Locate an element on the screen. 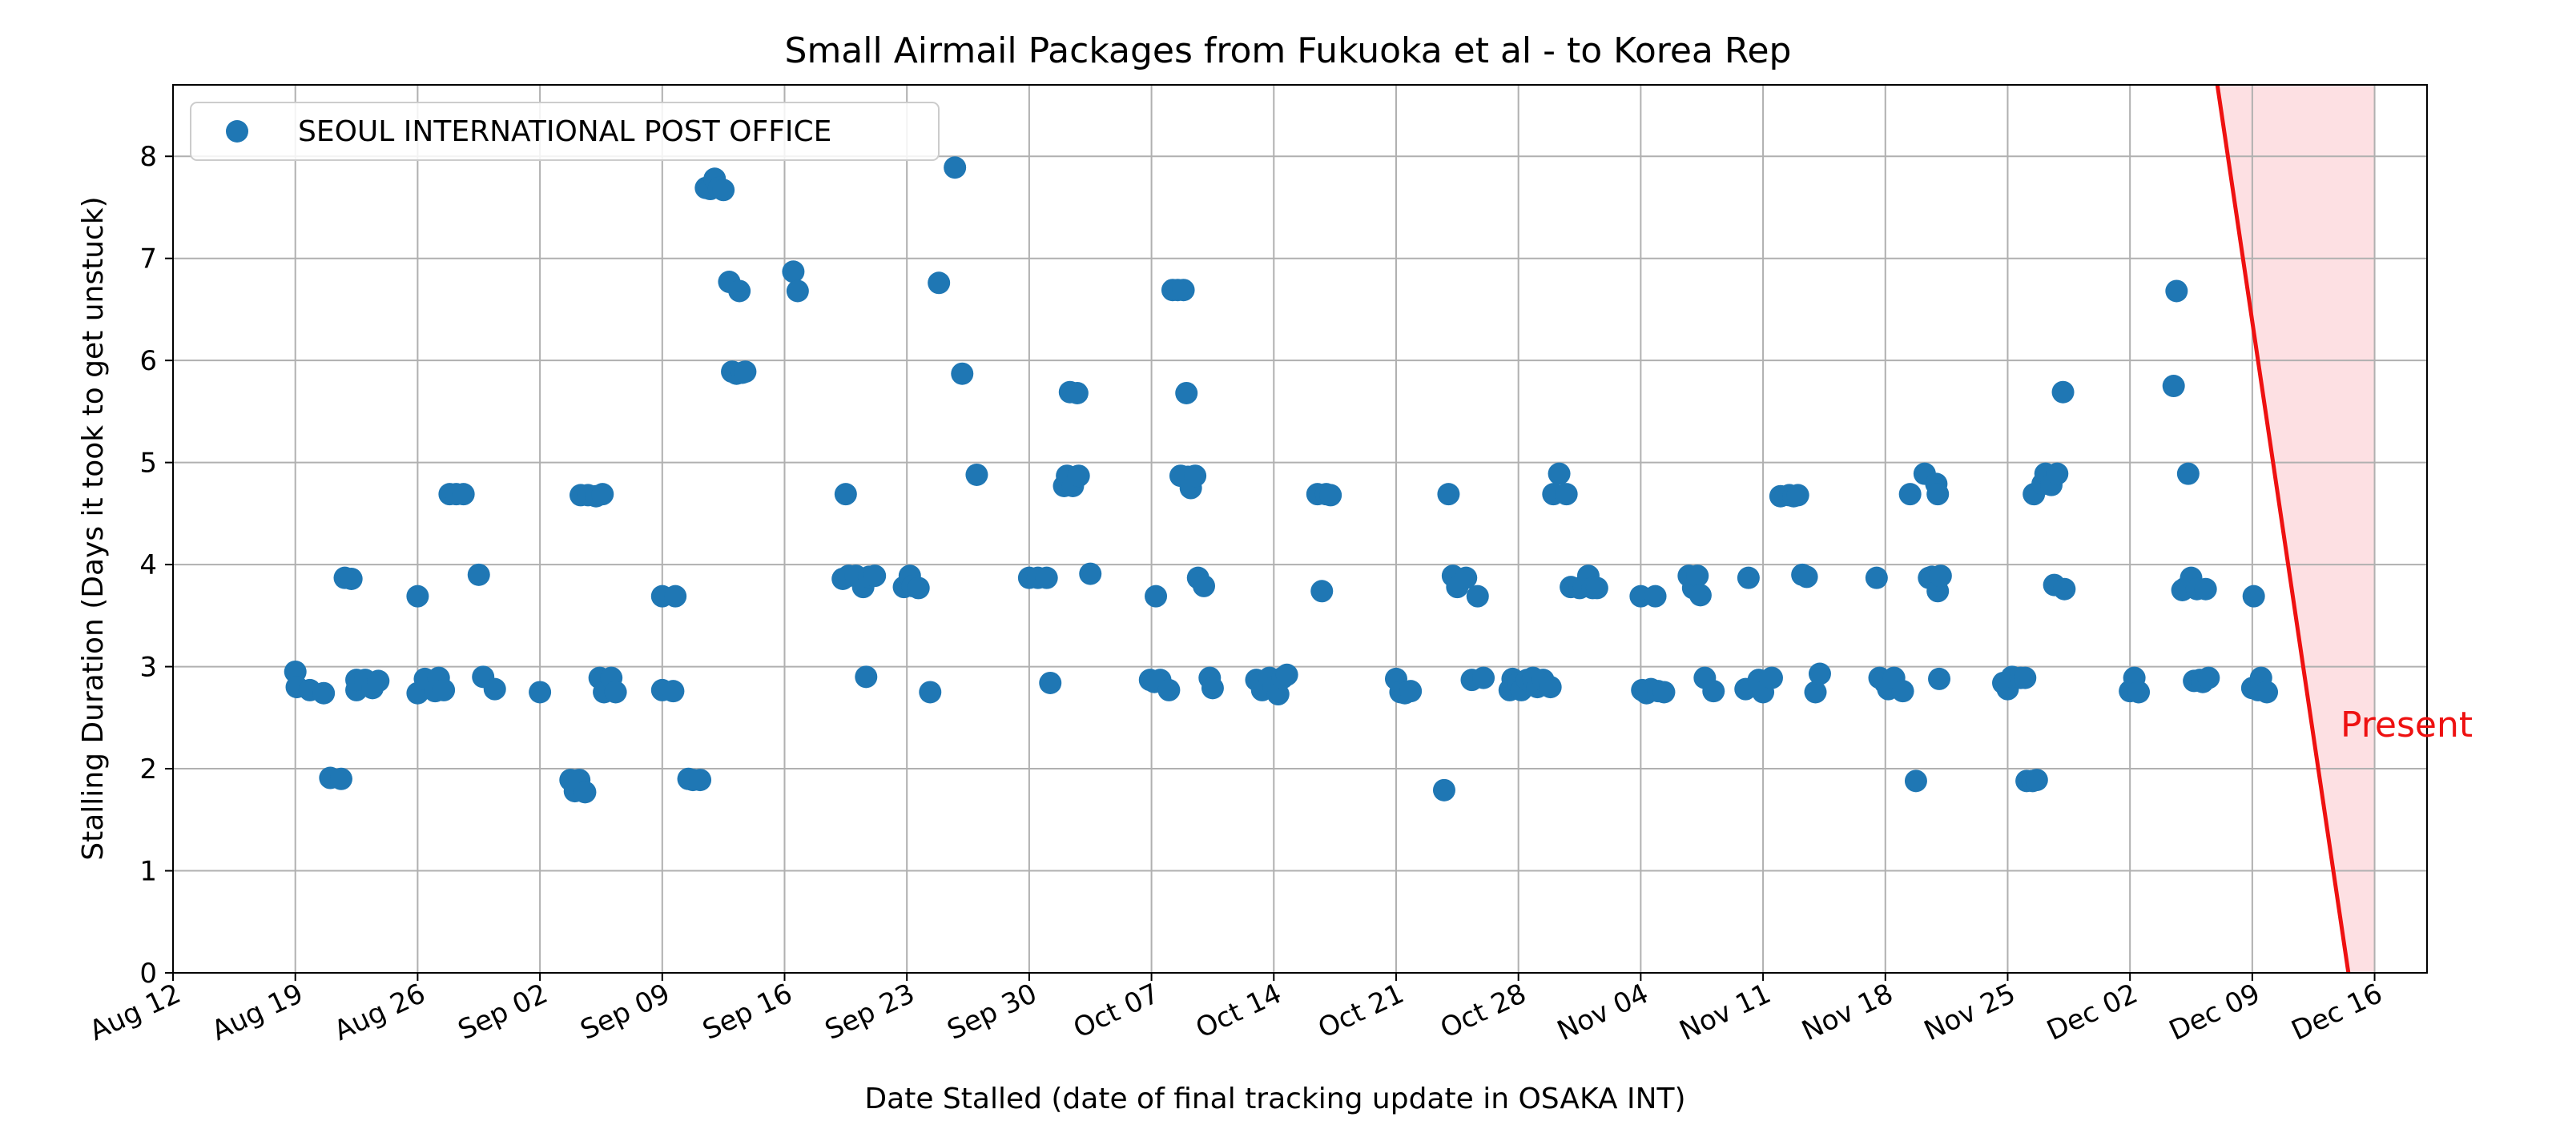  legend-entry-label: SEOUL INTERNATIONAL POST OFFICE is located at coordinates (565, 131).